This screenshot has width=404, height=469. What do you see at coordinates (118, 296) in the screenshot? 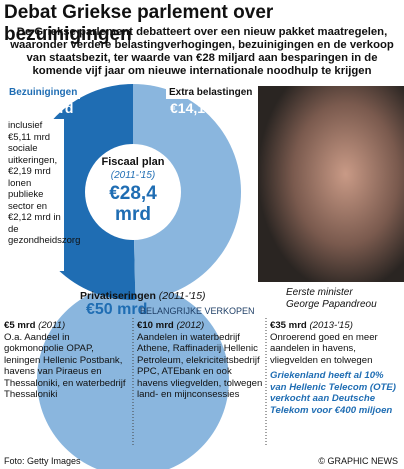
I see `label: Privatiseringen` at bounding box center [118, 296].